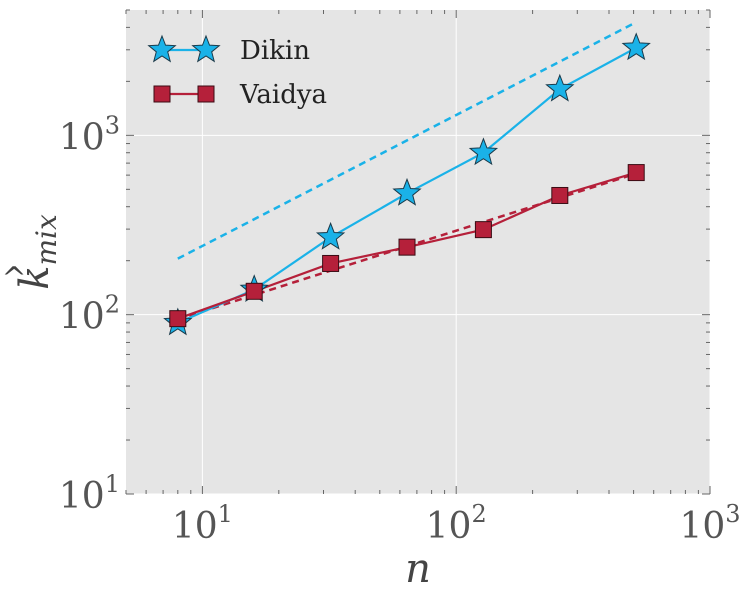  Describe the element at coordinates (275, 51) in the screenshot. I see `legend-label-dikin: Dikin` at that location.